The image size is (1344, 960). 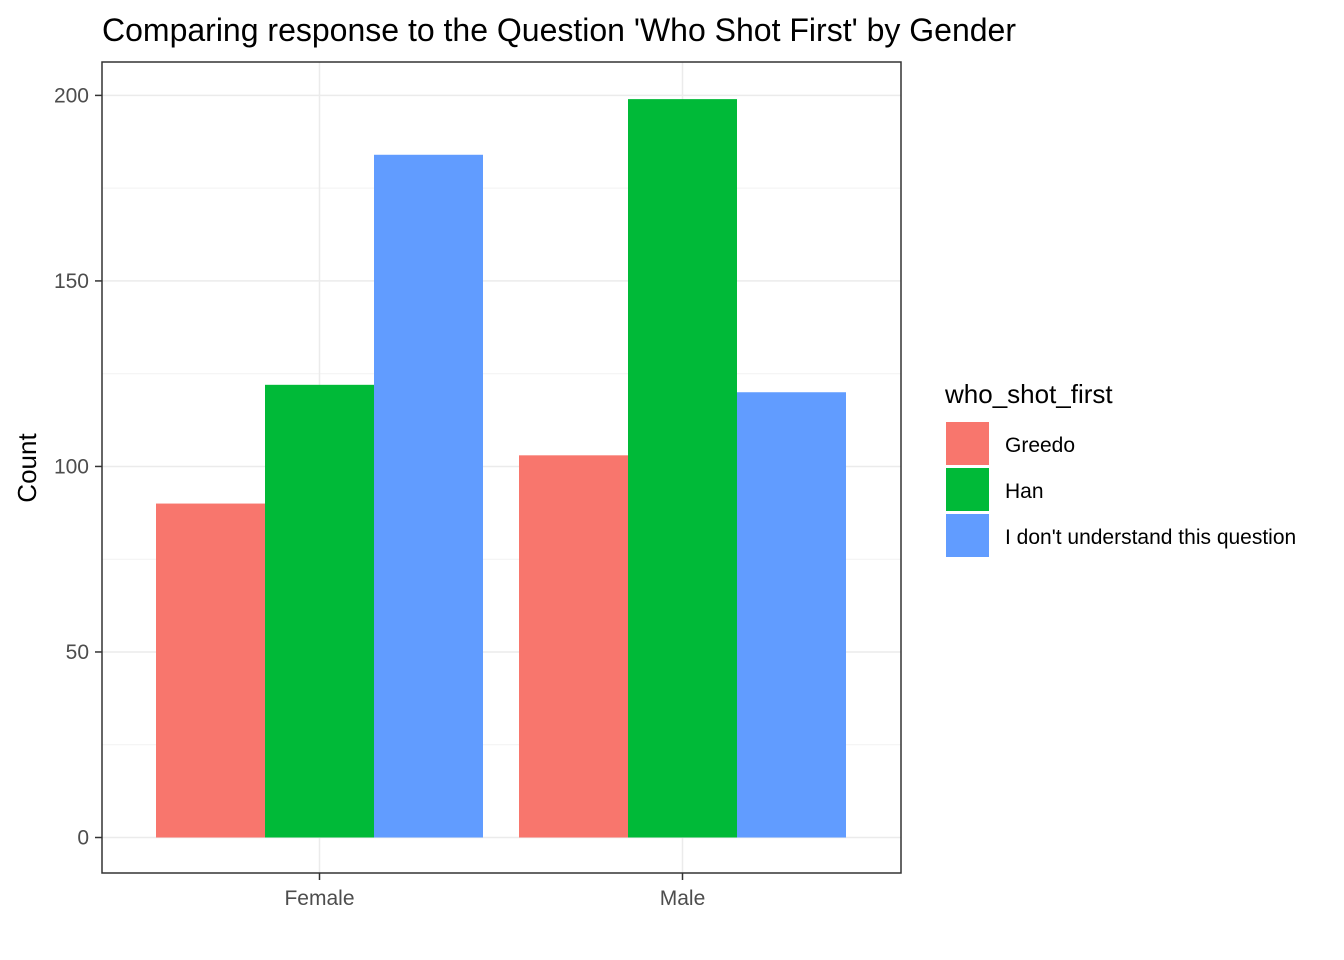 I want to click on bar-male-greedo, so click(x=573, y=646).